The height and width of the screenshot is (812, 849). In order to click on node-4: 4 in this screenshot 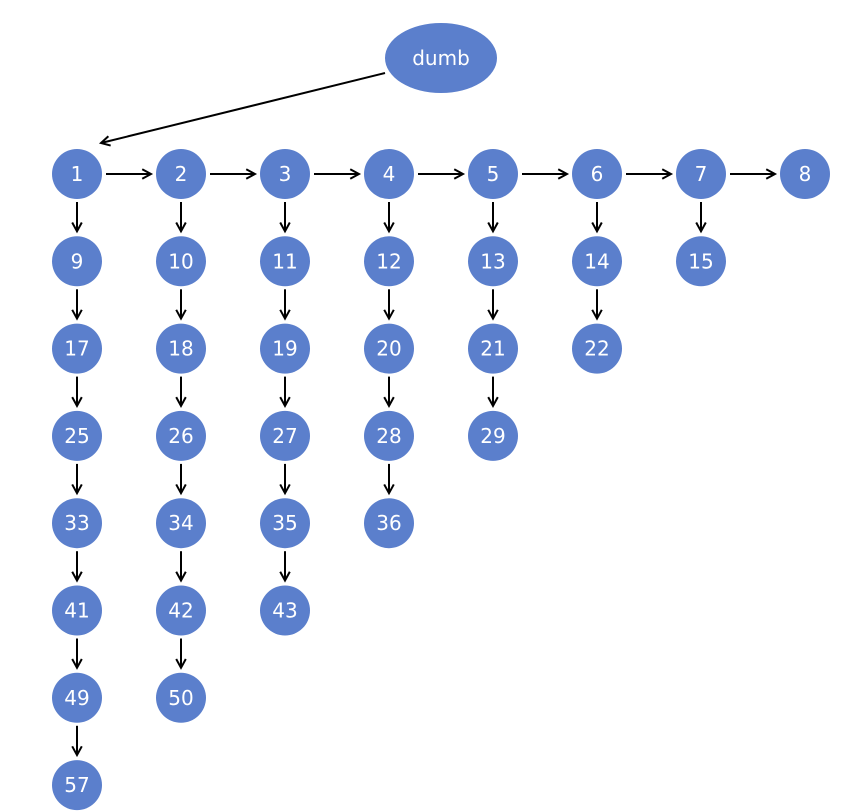, I will do `click(389, 174)`.